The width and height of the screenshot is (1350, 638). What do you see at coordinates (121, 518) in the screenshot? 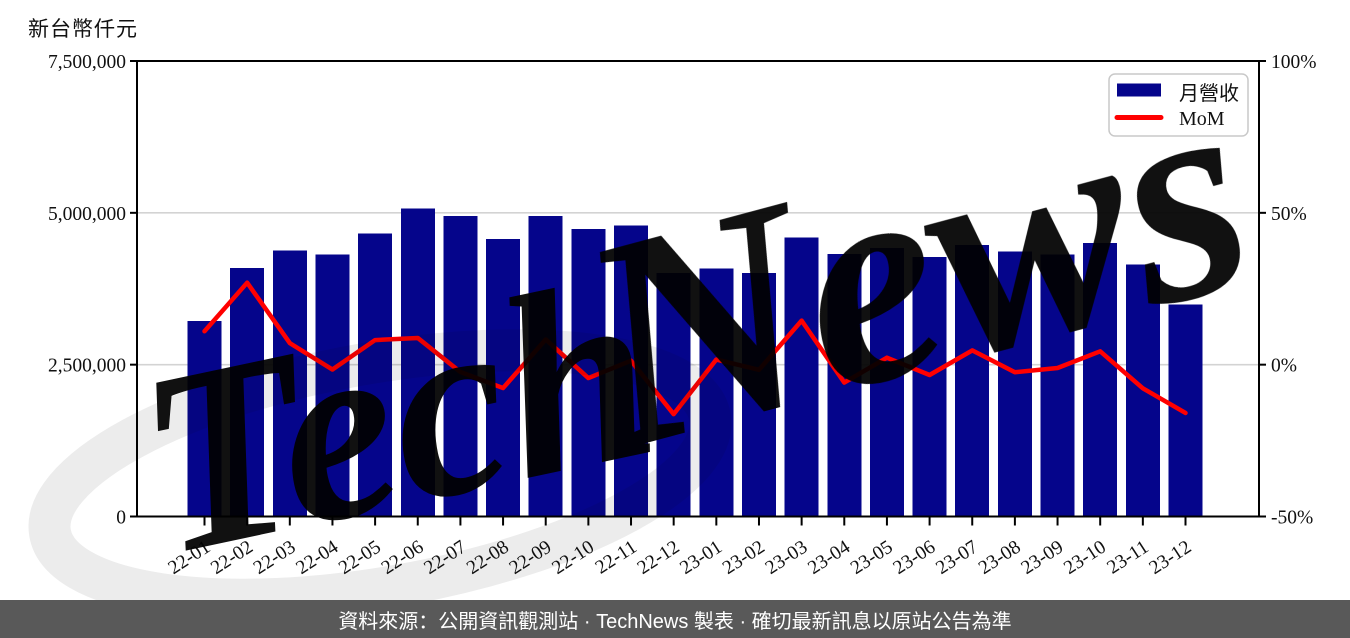
I see `tick-label: 0` at bounding box center [121, 518].